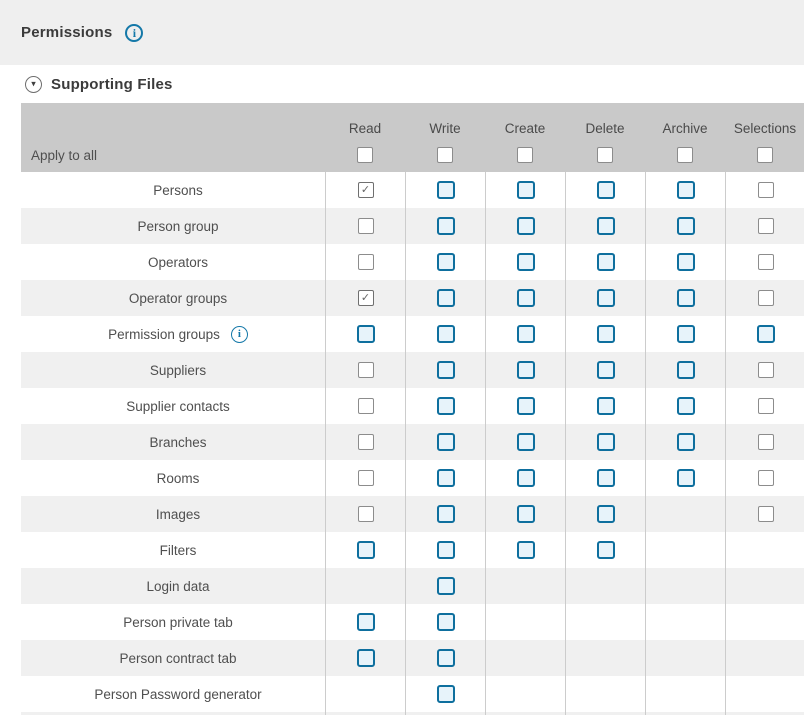 This screenshot has width=804, height=715. What do you see at coordinates (445, 406) in the screenshot?
I see `checkbox-supplier-contacts-write` at bounding box center [445, 406].